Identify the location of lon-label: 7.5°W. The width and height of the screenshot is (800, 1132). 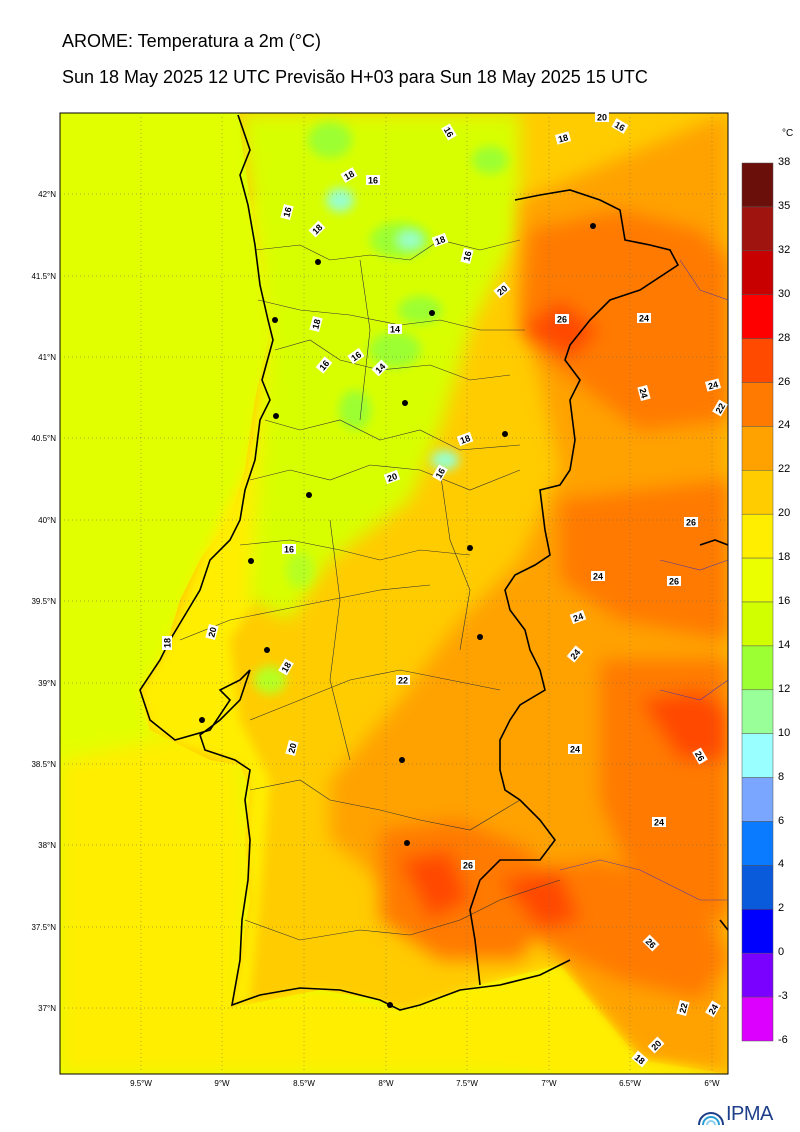
(467, 1083).